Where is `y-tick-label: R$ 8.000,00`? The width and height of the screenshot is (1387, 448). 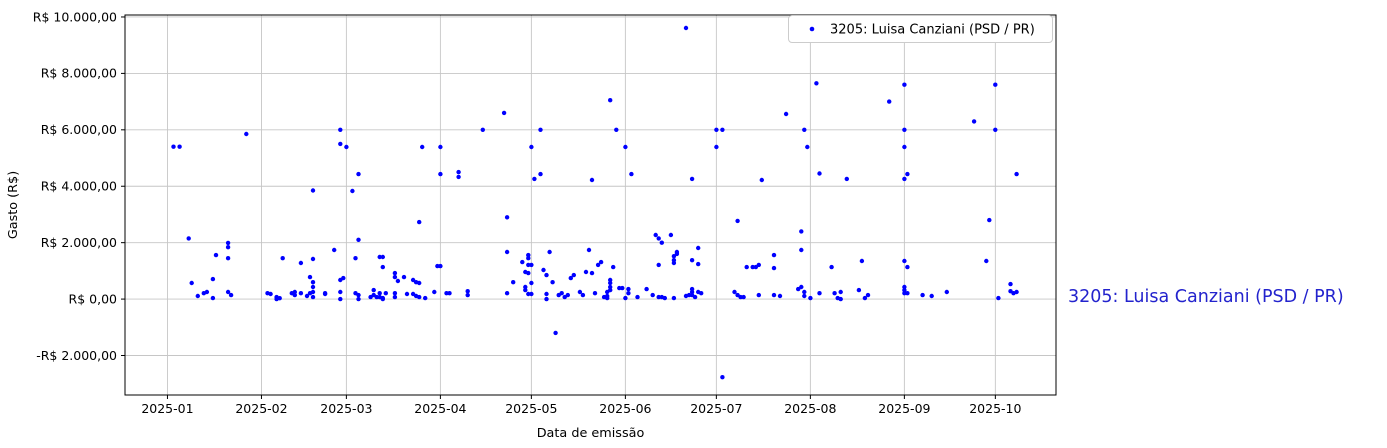
y-tick-label: R$ 8.000,00 is located at coordinates (79, 73).